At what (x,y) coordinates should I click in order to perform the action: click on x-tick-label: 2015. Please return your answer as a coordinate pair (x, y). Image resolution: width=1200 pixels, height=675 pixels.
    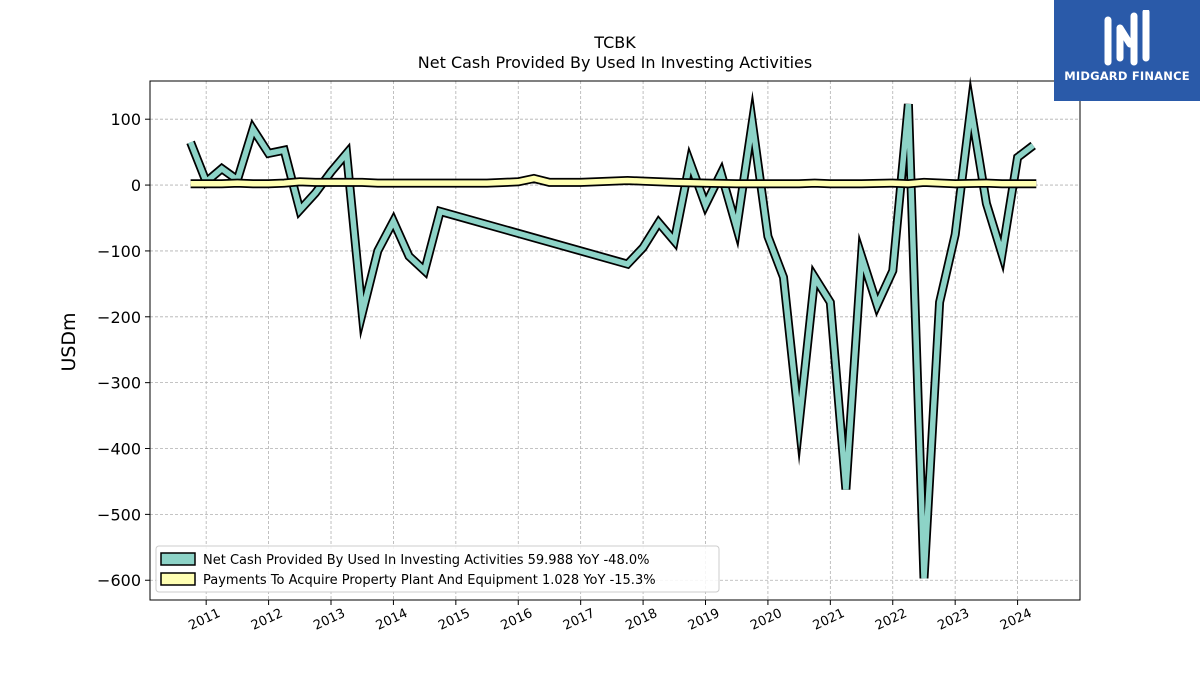
    Looking at the image, I should click on (454, 620).